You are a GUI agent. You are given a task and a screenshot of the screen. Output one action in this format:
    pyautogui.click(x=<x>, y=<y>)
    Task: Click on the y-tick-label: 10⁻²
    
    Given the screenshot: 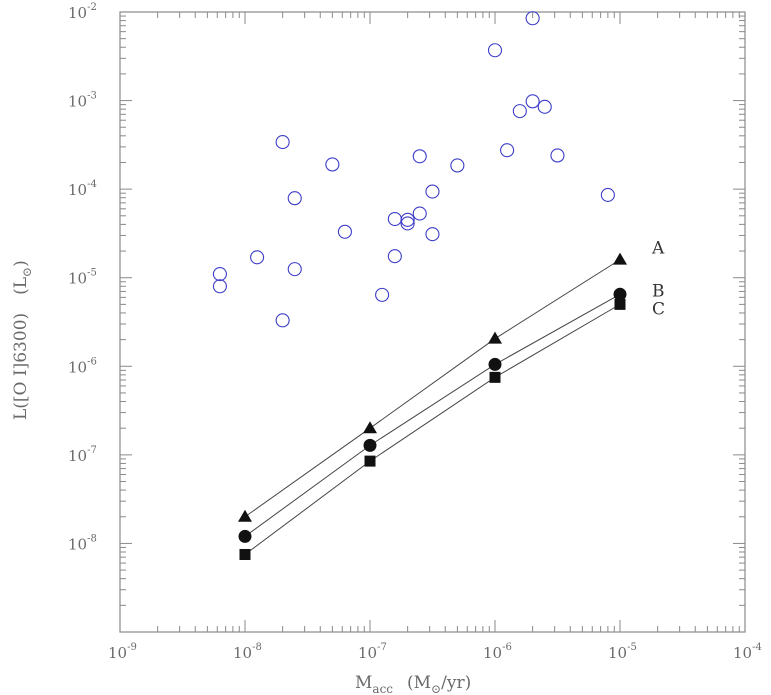 What is the action you would take?
    pyautogui.click(x=82, y=12)
    